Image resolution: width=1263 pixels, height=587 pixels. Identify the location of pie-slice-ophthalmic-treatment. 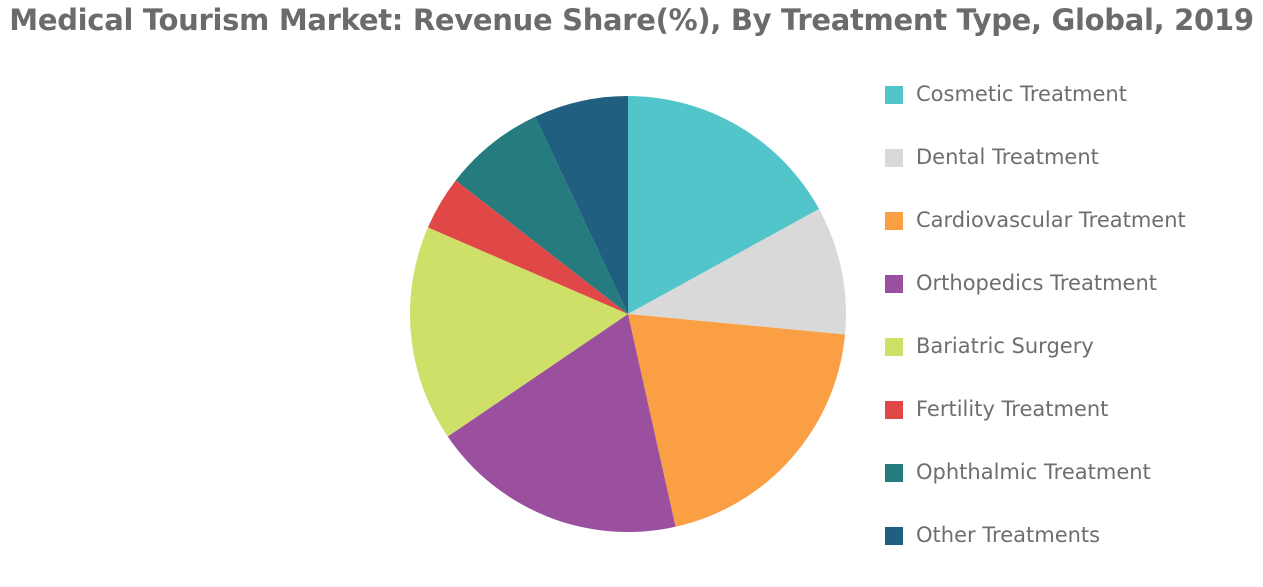
(541, 215).